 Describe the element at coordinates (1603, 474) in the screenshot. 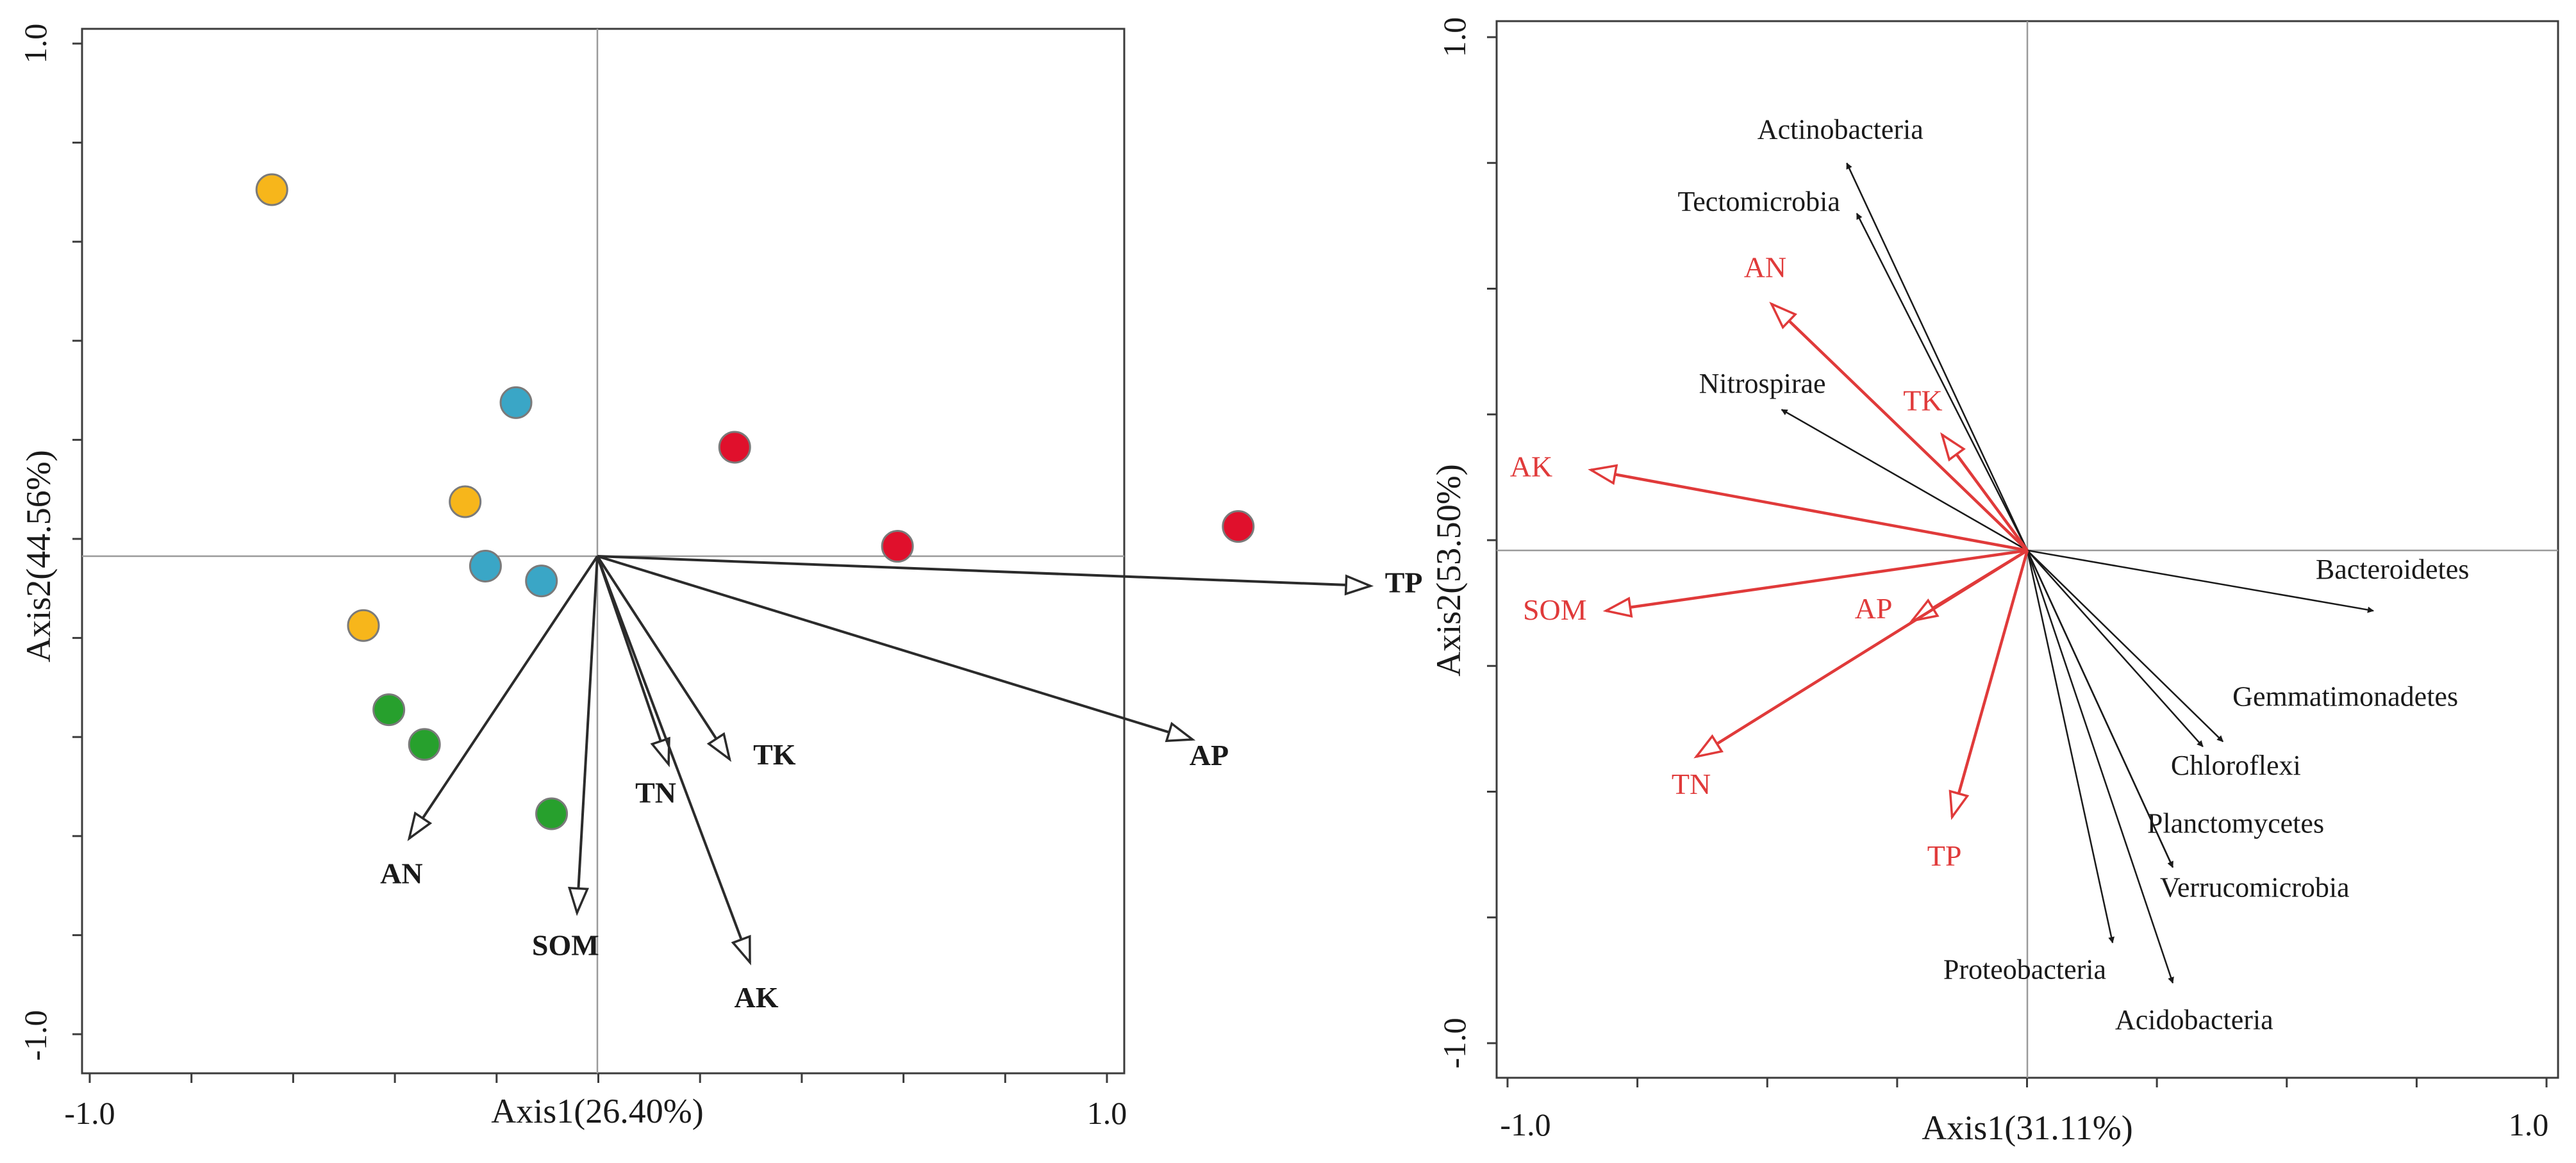

I see `env-ak-arrowhead` at that location.